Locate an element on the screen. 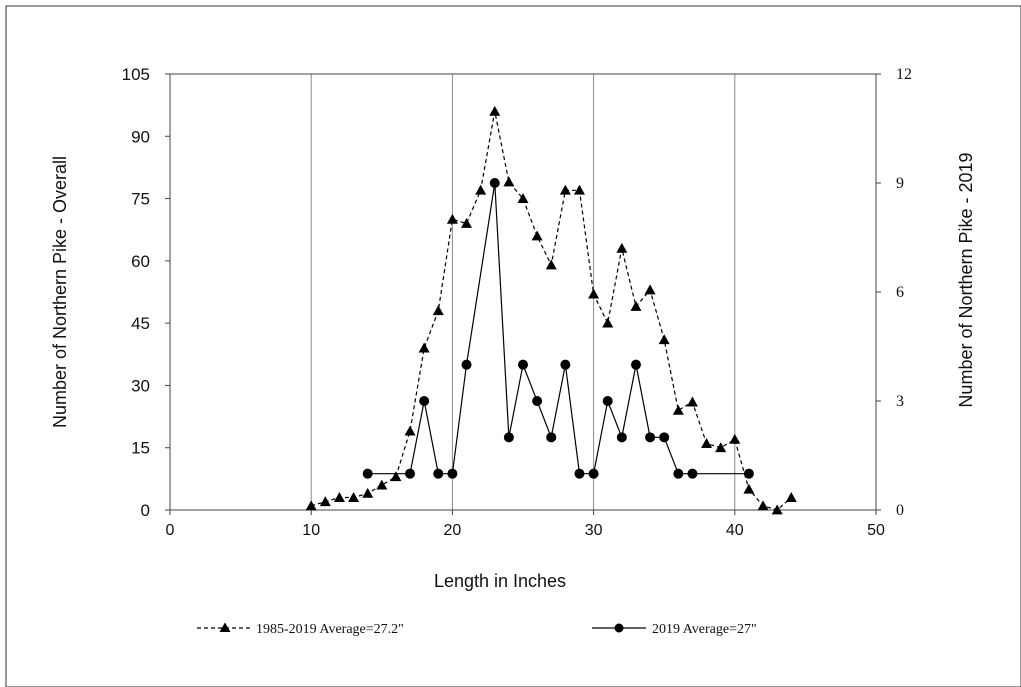 Image resolution: width=1021 pixels, height=687 pixels. y-right-axis-ticks: 0 3 6 9 12 is located at coordinates (894, 292).